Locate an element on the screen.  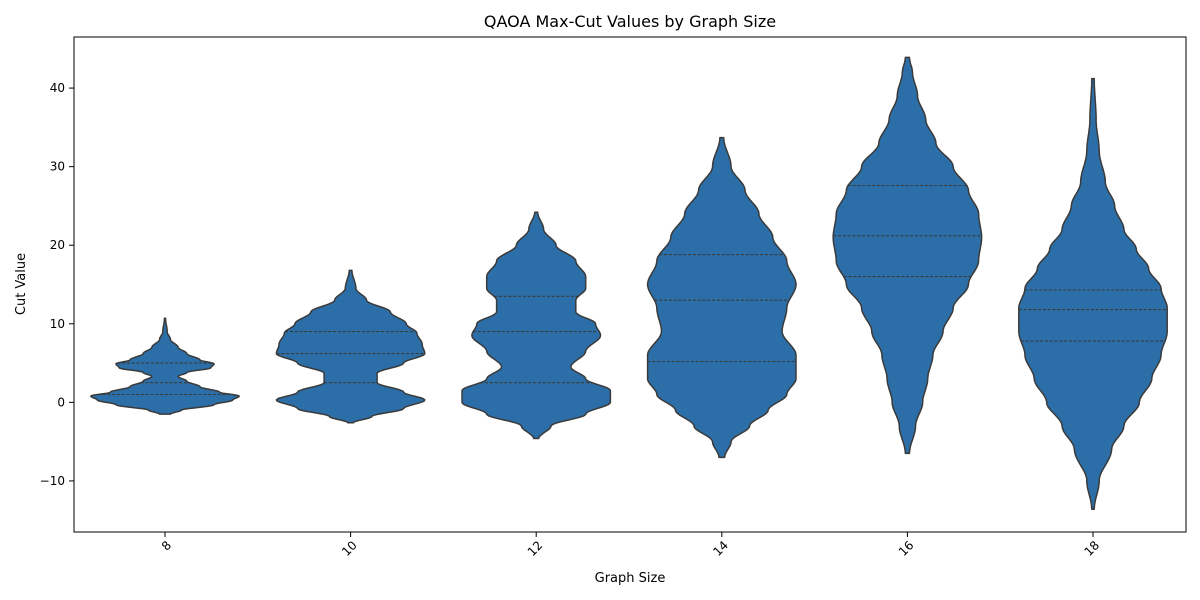
x-tick-label: 14 is located at coordinates (720, 548).